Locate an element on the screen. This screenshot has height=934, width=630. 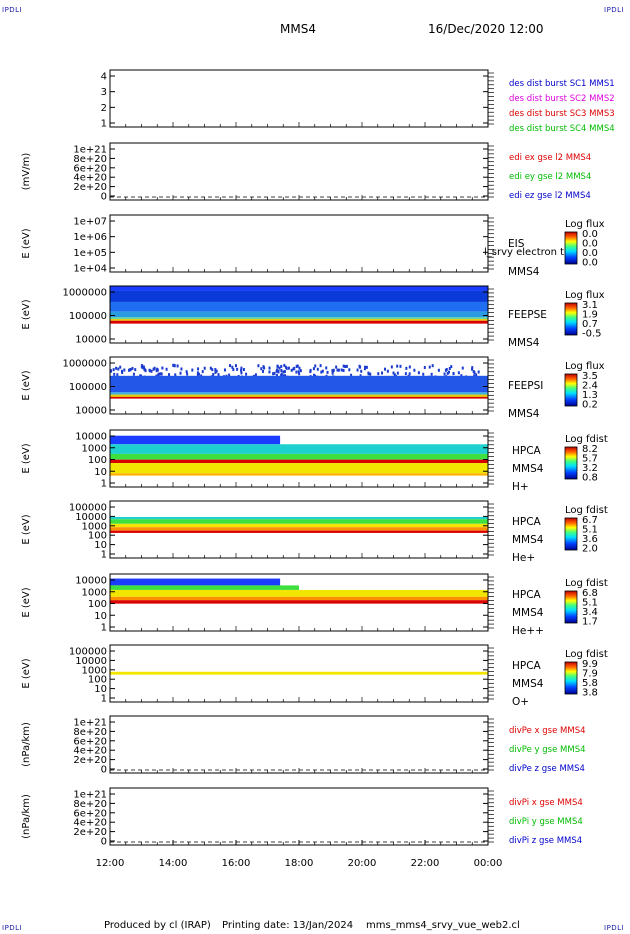
panel-hpca_hepp-cbar-tick-3: 1.7 is located at coordinates (590, 622).